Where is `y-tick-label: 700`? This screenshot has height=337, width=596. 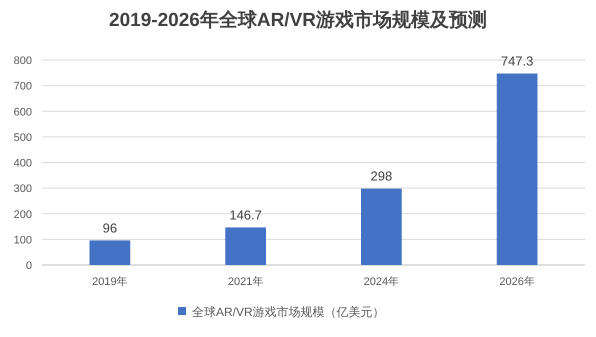 y-tick-label: 700 is located at coordinates (23, 86).